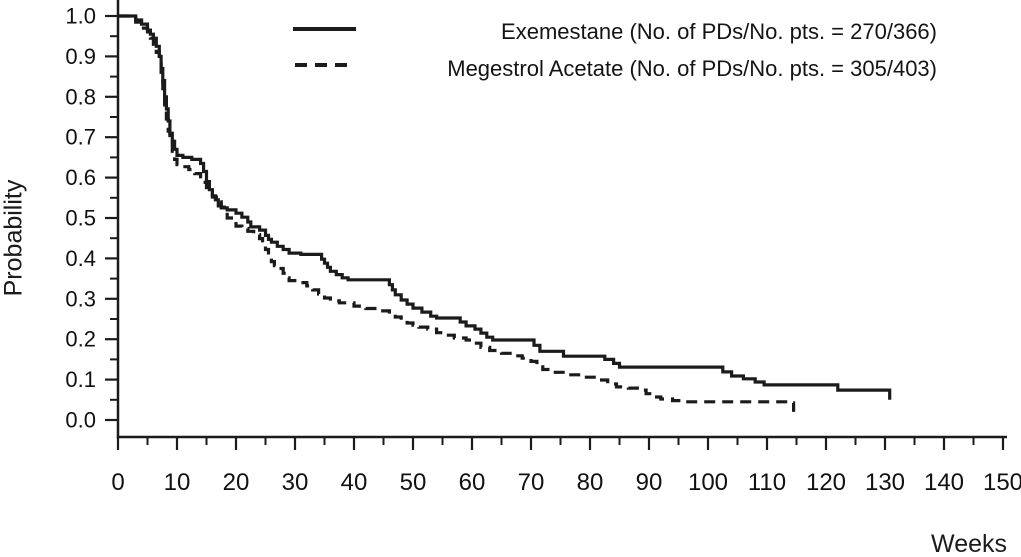 The image size is (1021, 557). What do you see at coordinates (885, 482) in the screenshot?
I see `x-tick-label: 130` at bounding box center [885, 482].